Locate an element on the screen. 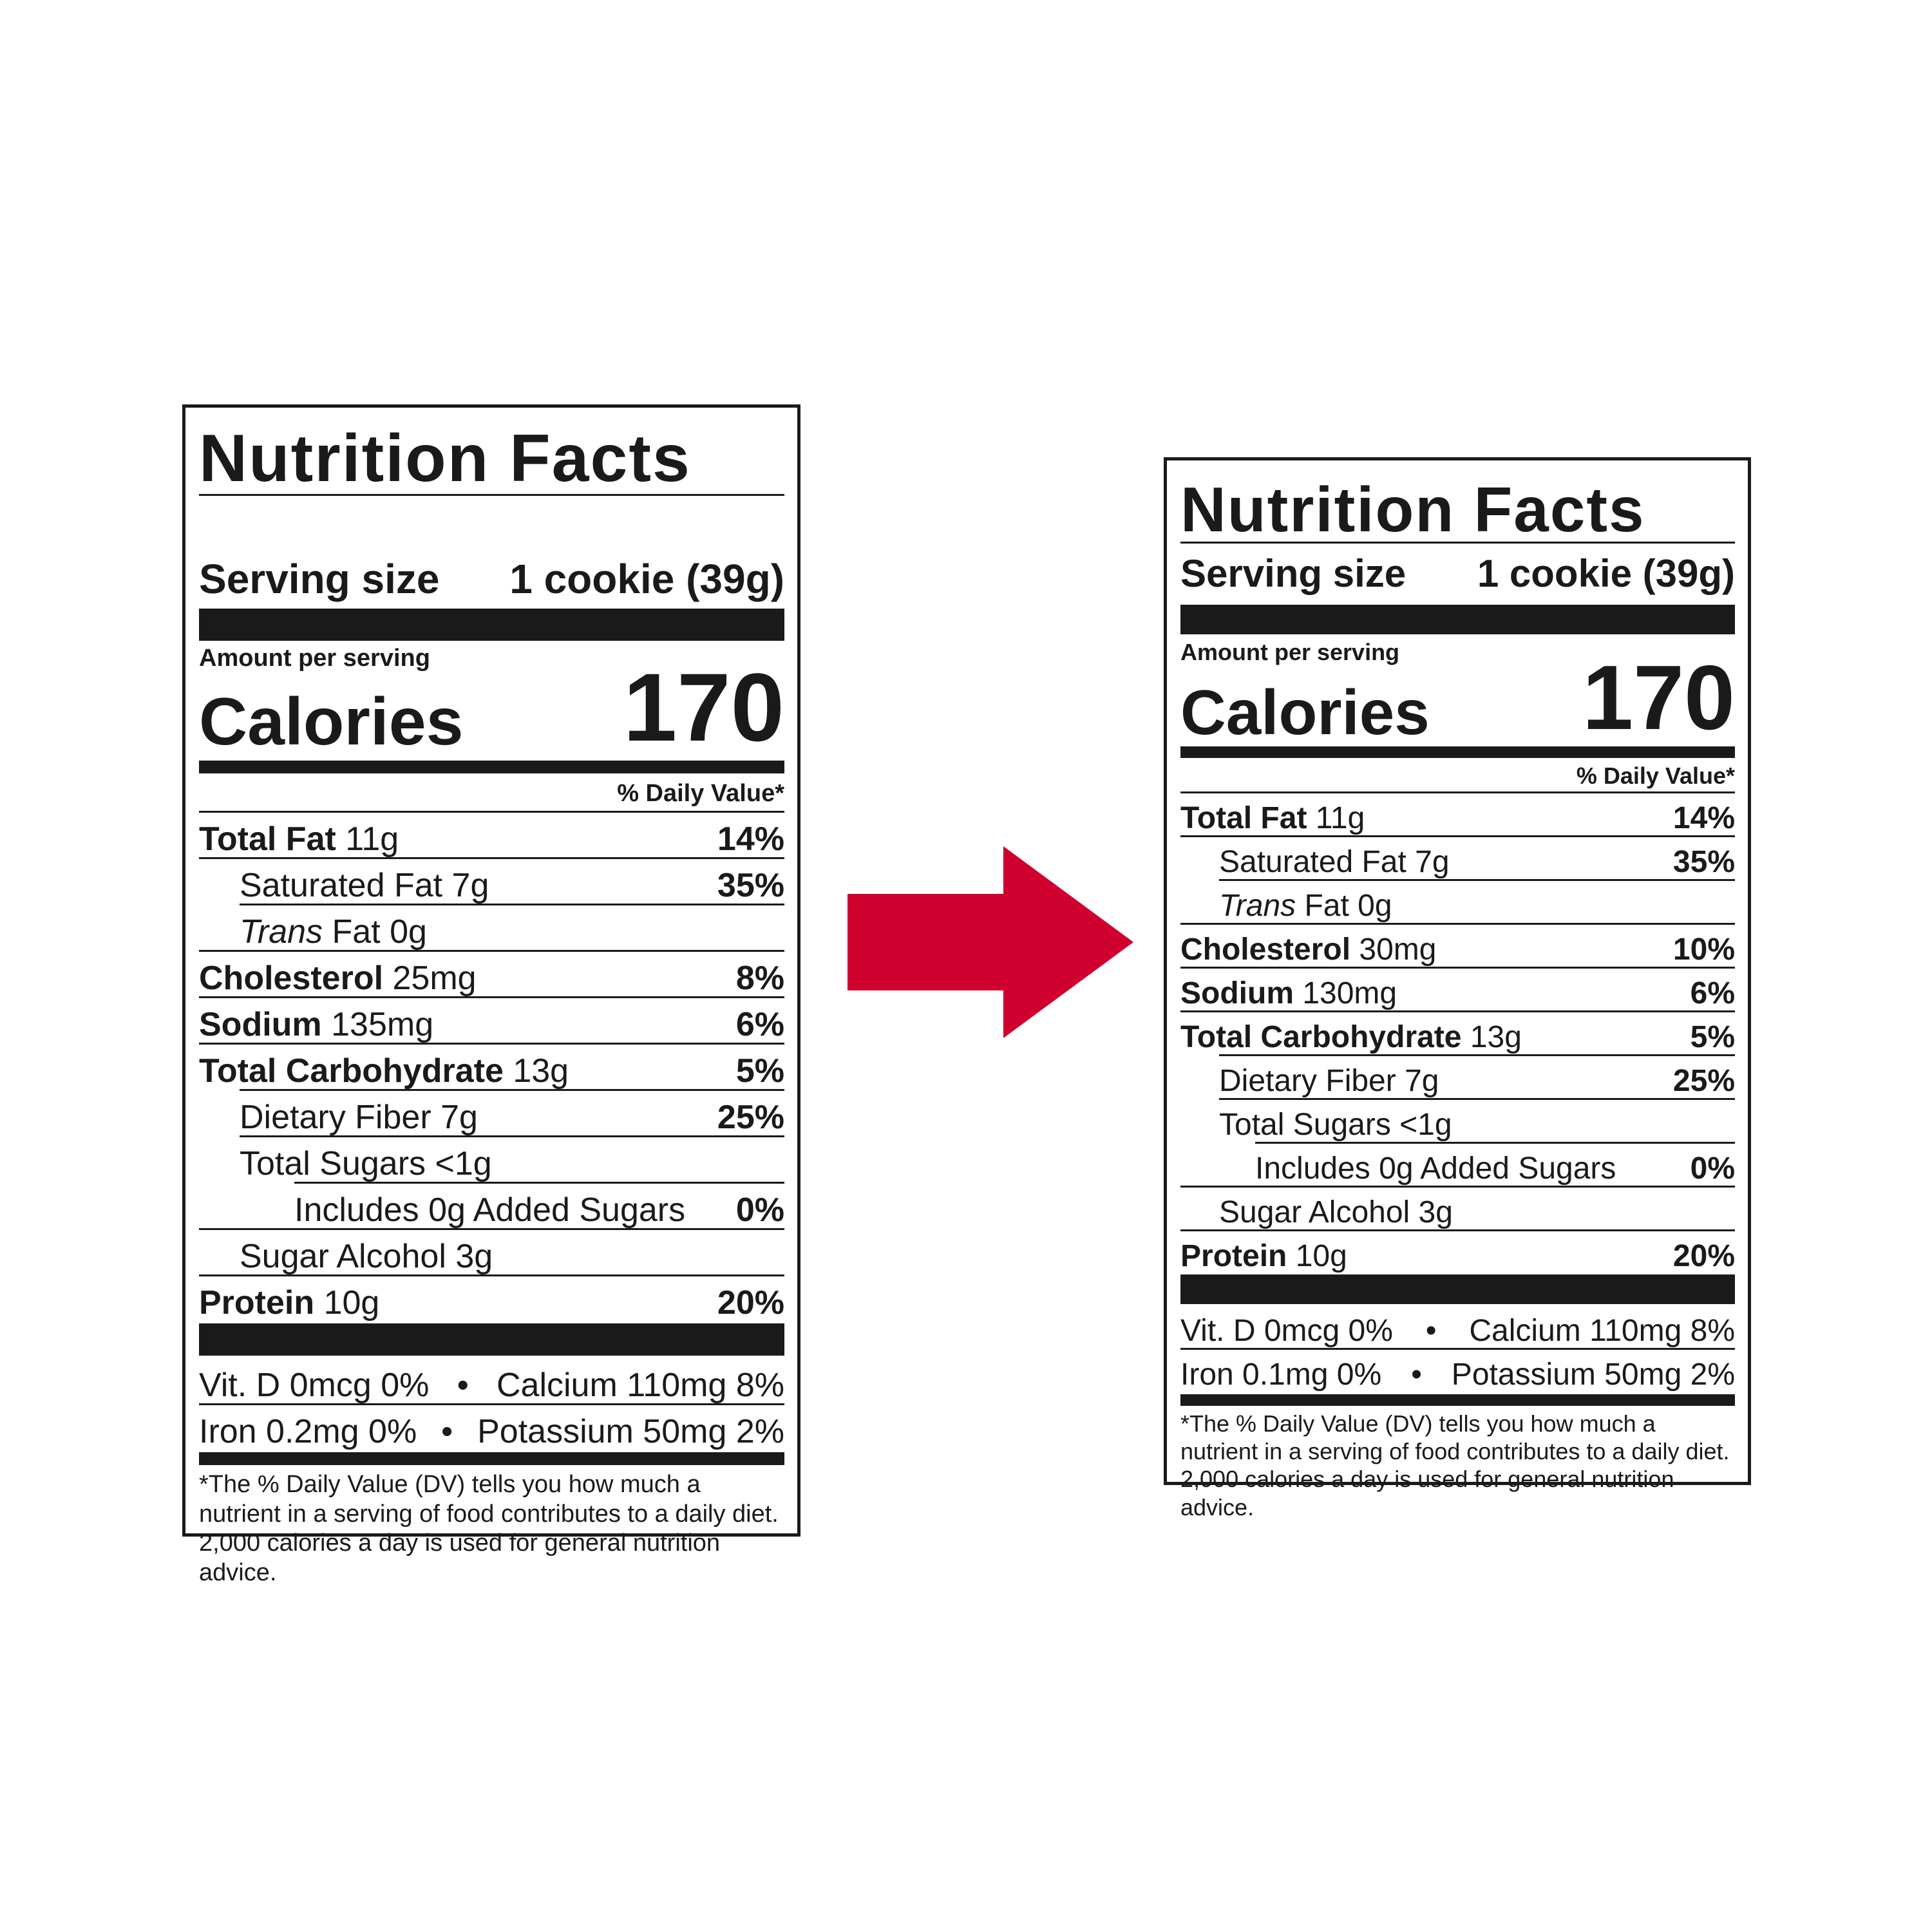  dietary-fiber-row: Dietary Fiber 7g 25% is located at coordinates (1457, 1077).